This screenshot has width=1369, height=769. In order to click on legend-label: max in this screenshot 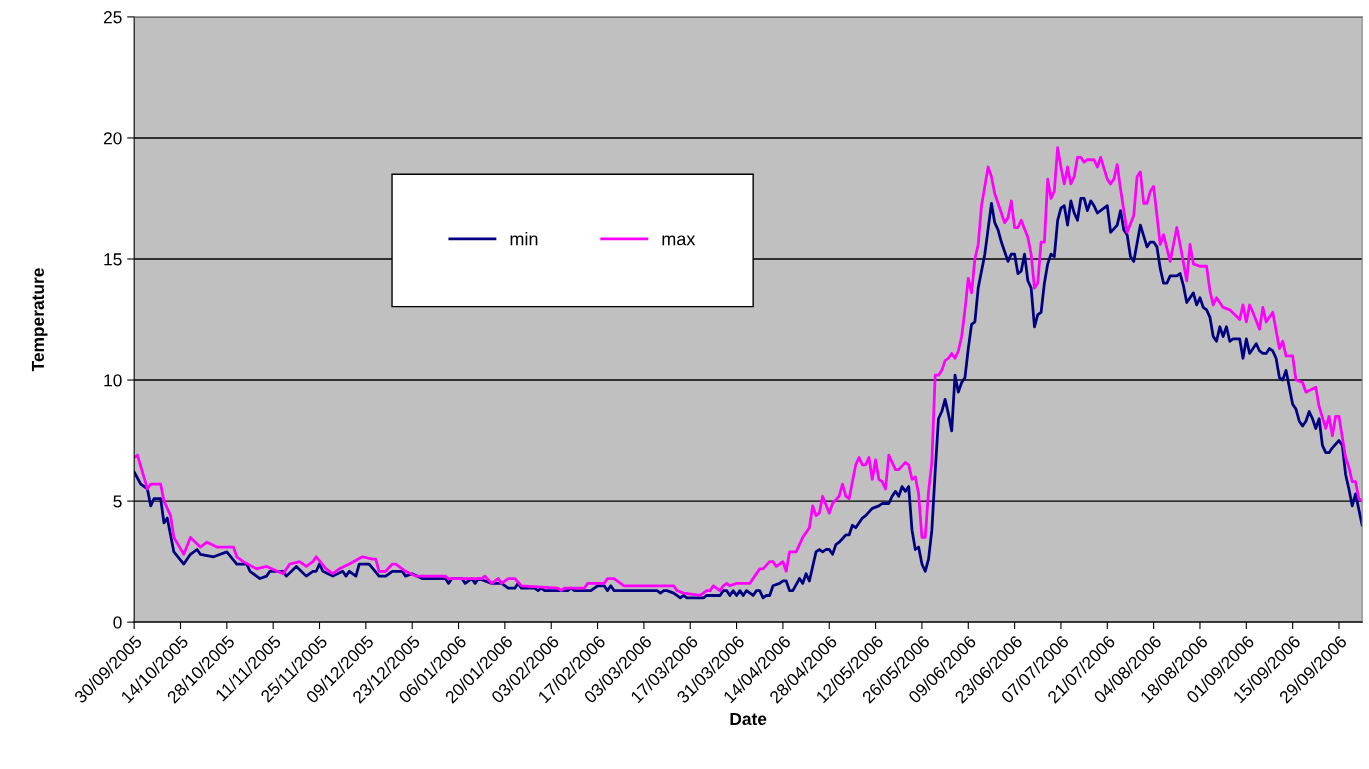, I will do `click(679, 240)`.